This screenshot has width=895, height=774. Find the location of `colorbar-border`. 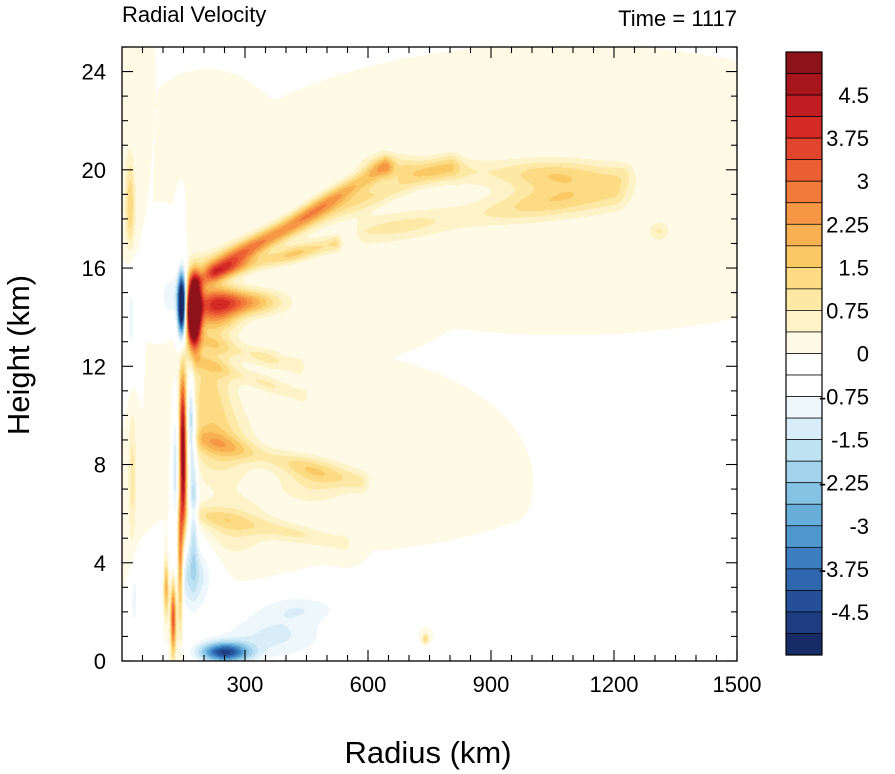

colorbar-border is located at coordinates (804, 353).